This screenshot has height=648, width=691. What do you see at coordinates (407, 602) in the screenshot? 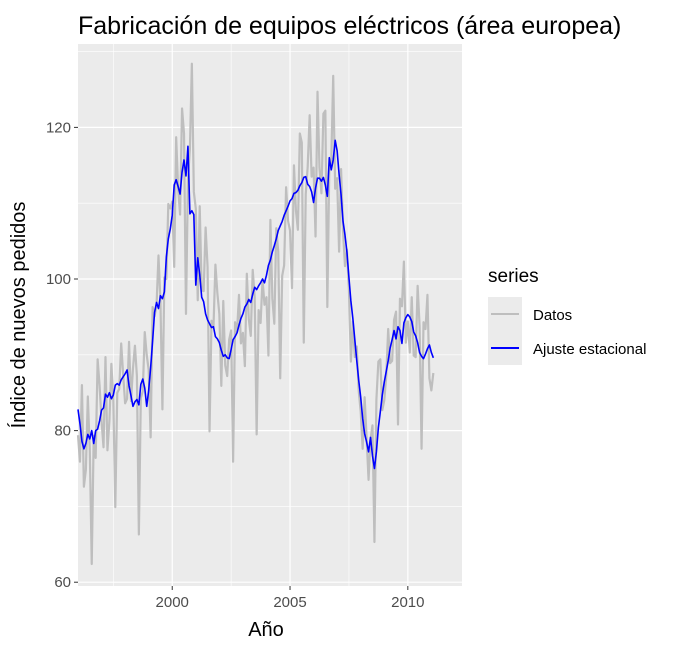
I see `x-tick-label: 2010` at bounding box center [407, 602].